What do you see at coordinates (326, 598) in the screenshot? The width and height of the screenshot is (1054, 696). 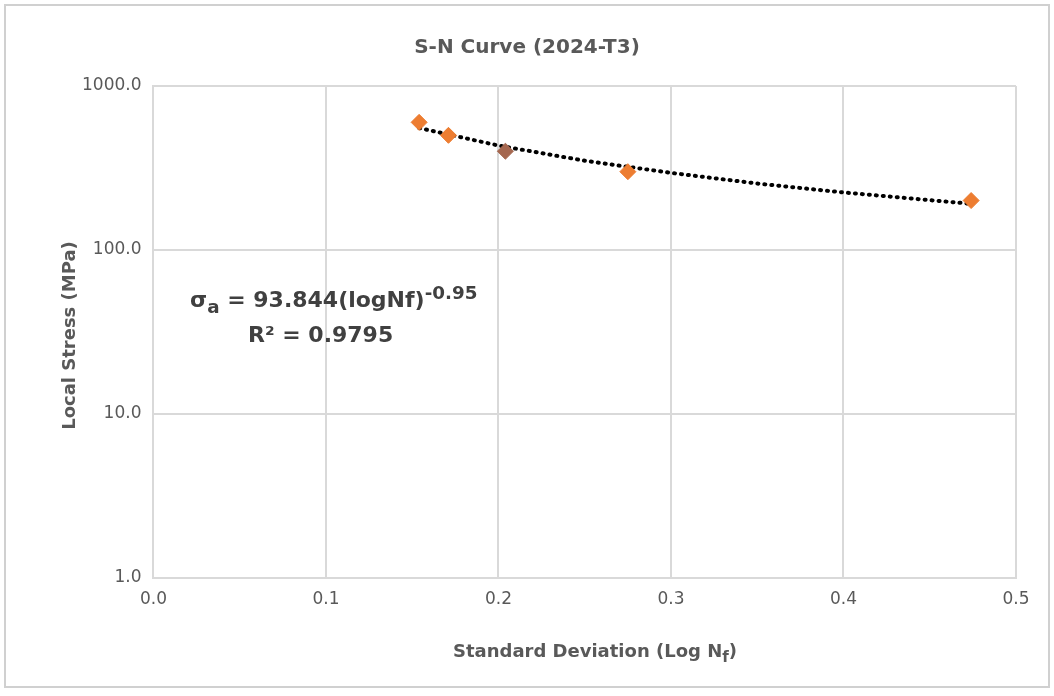 I see `x-tick-label: 0.1` at bounding box center [326, 598].